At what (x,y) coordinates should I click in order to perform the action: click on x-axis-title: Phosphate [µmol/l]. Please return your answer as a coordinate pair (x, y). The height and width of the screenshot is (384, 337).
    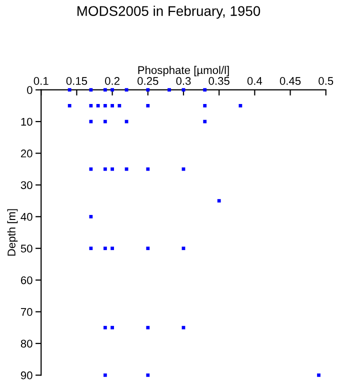
    Looking at the image, I should click on (183, 71).